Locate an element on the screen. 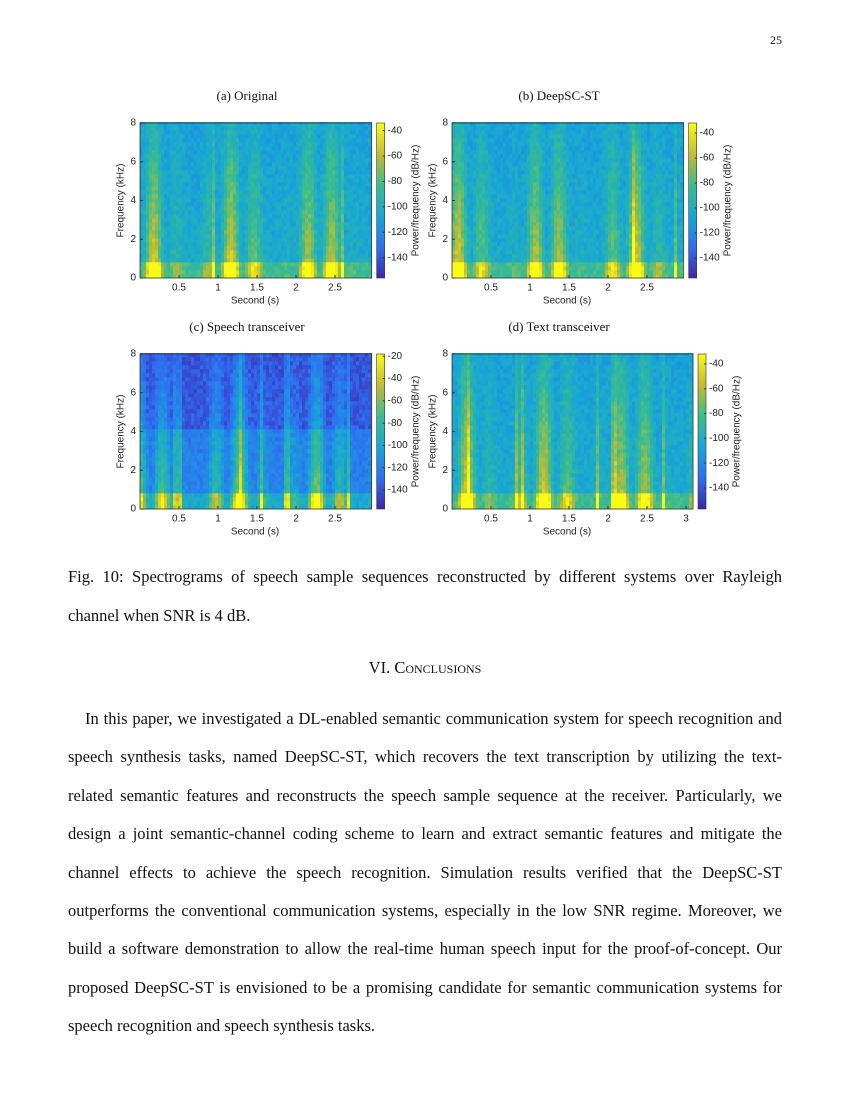 The width and height of the screenshot is (850, 1100). y-tick-label: 2 is located at coordinates (133, 239).